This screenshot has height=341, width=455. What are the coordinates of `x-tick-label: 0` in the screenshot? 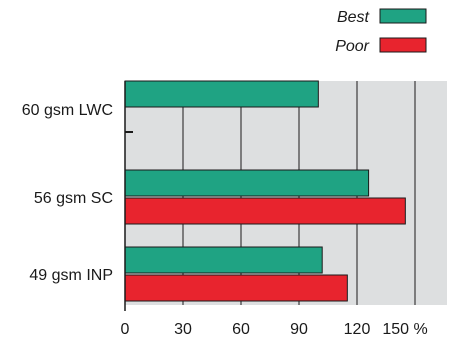 It's located at (125, 329).